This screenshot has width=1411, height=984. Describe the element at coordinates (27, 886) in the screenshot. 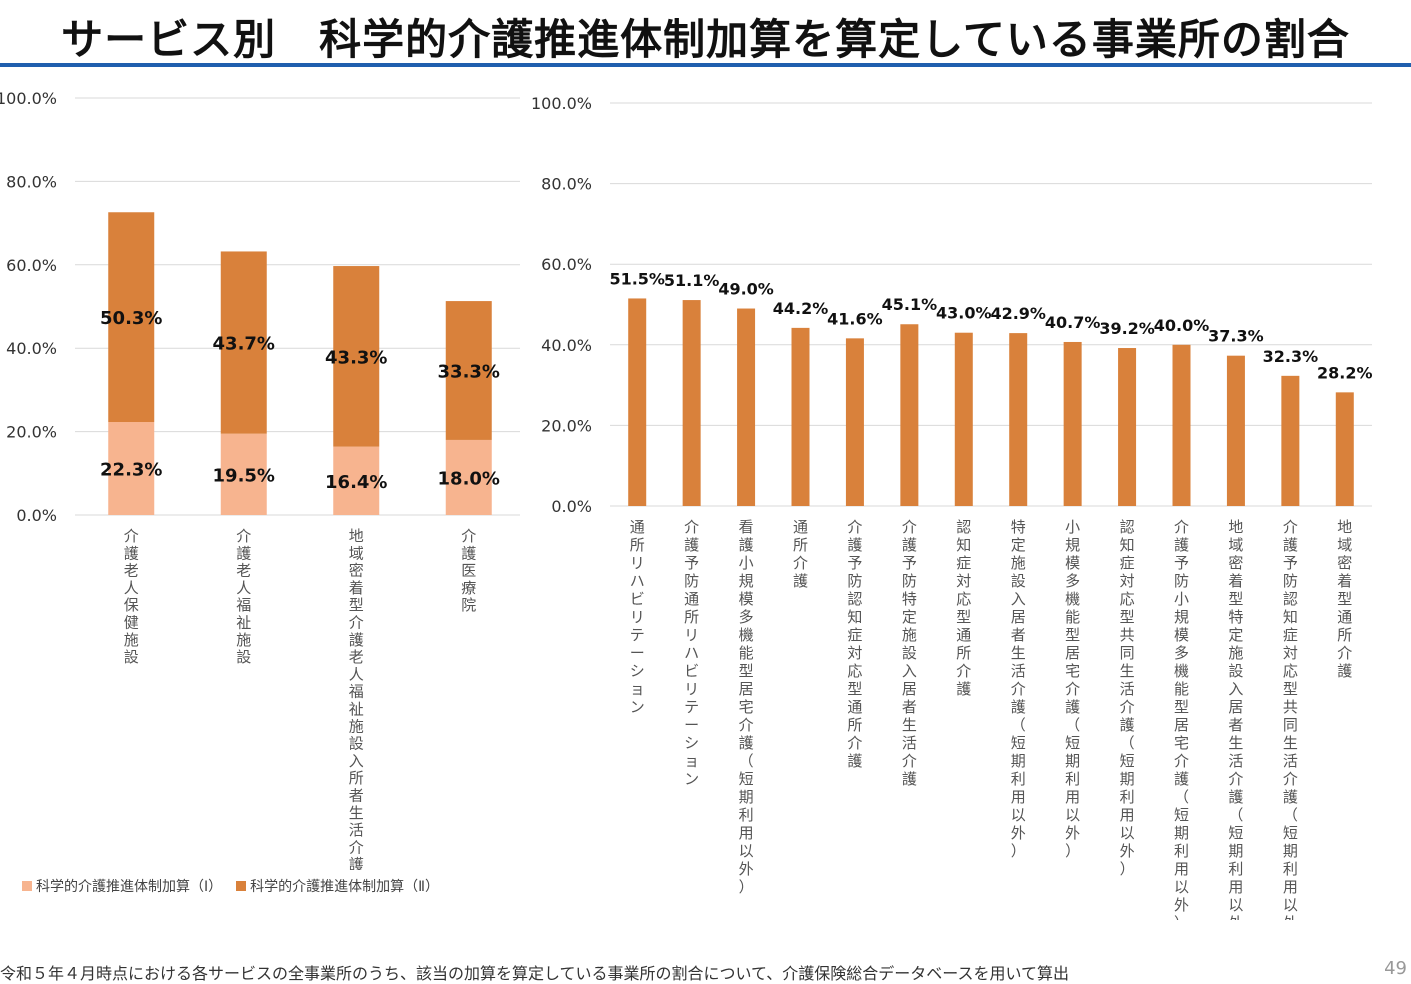

I see `legend-swatch-type1` at that location.